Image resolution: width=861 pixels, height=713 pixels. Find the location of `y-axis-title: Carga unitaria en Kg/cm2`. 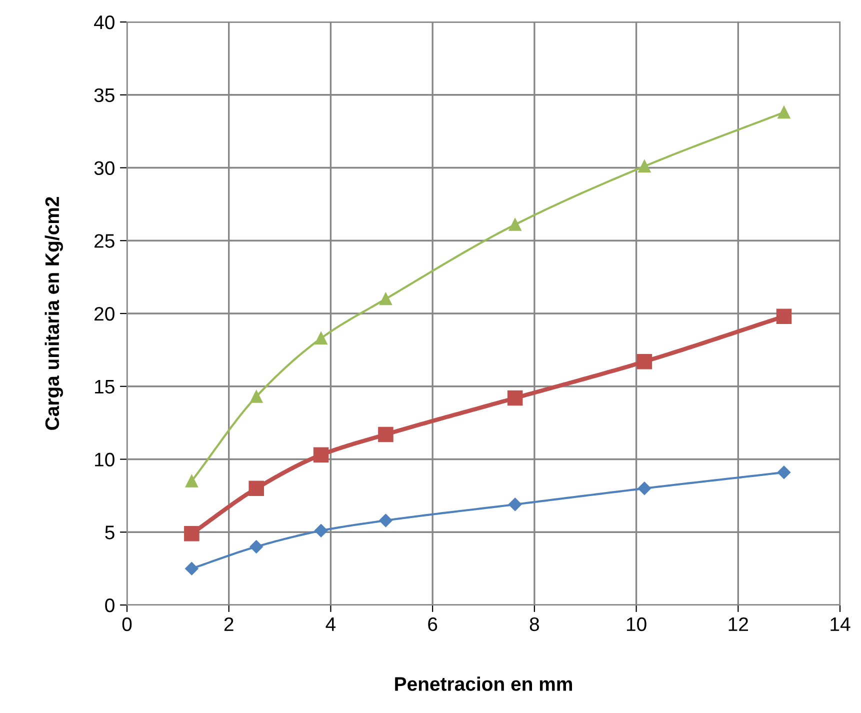

y-axis-title: Carga unitaria en Kg/cm2 is located at coordinates (54, 313).